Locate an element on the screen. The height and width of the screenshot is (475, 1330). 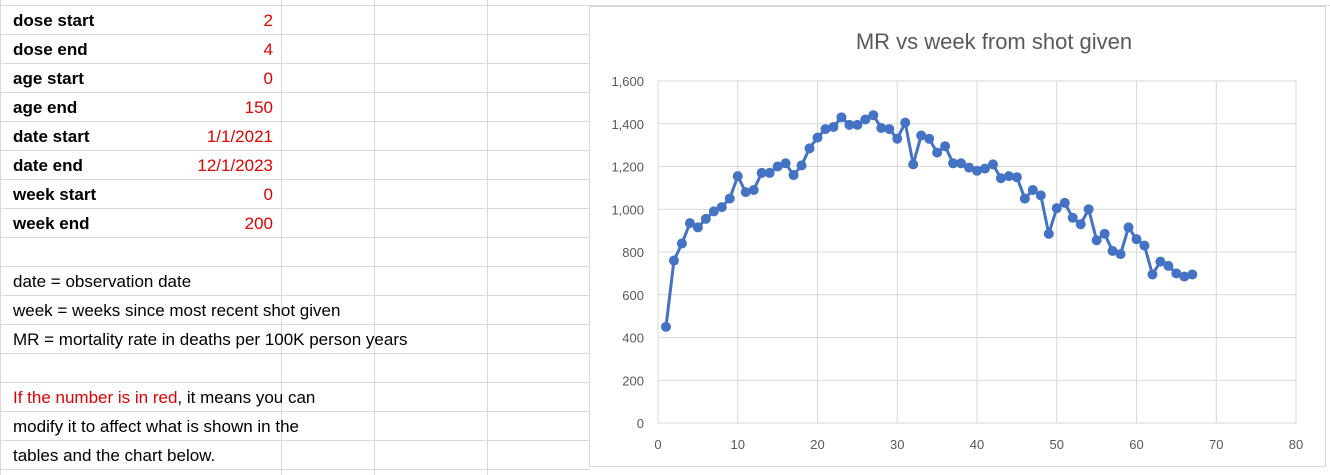
param-label-date-end: date end is located at coordinates (48, 165).